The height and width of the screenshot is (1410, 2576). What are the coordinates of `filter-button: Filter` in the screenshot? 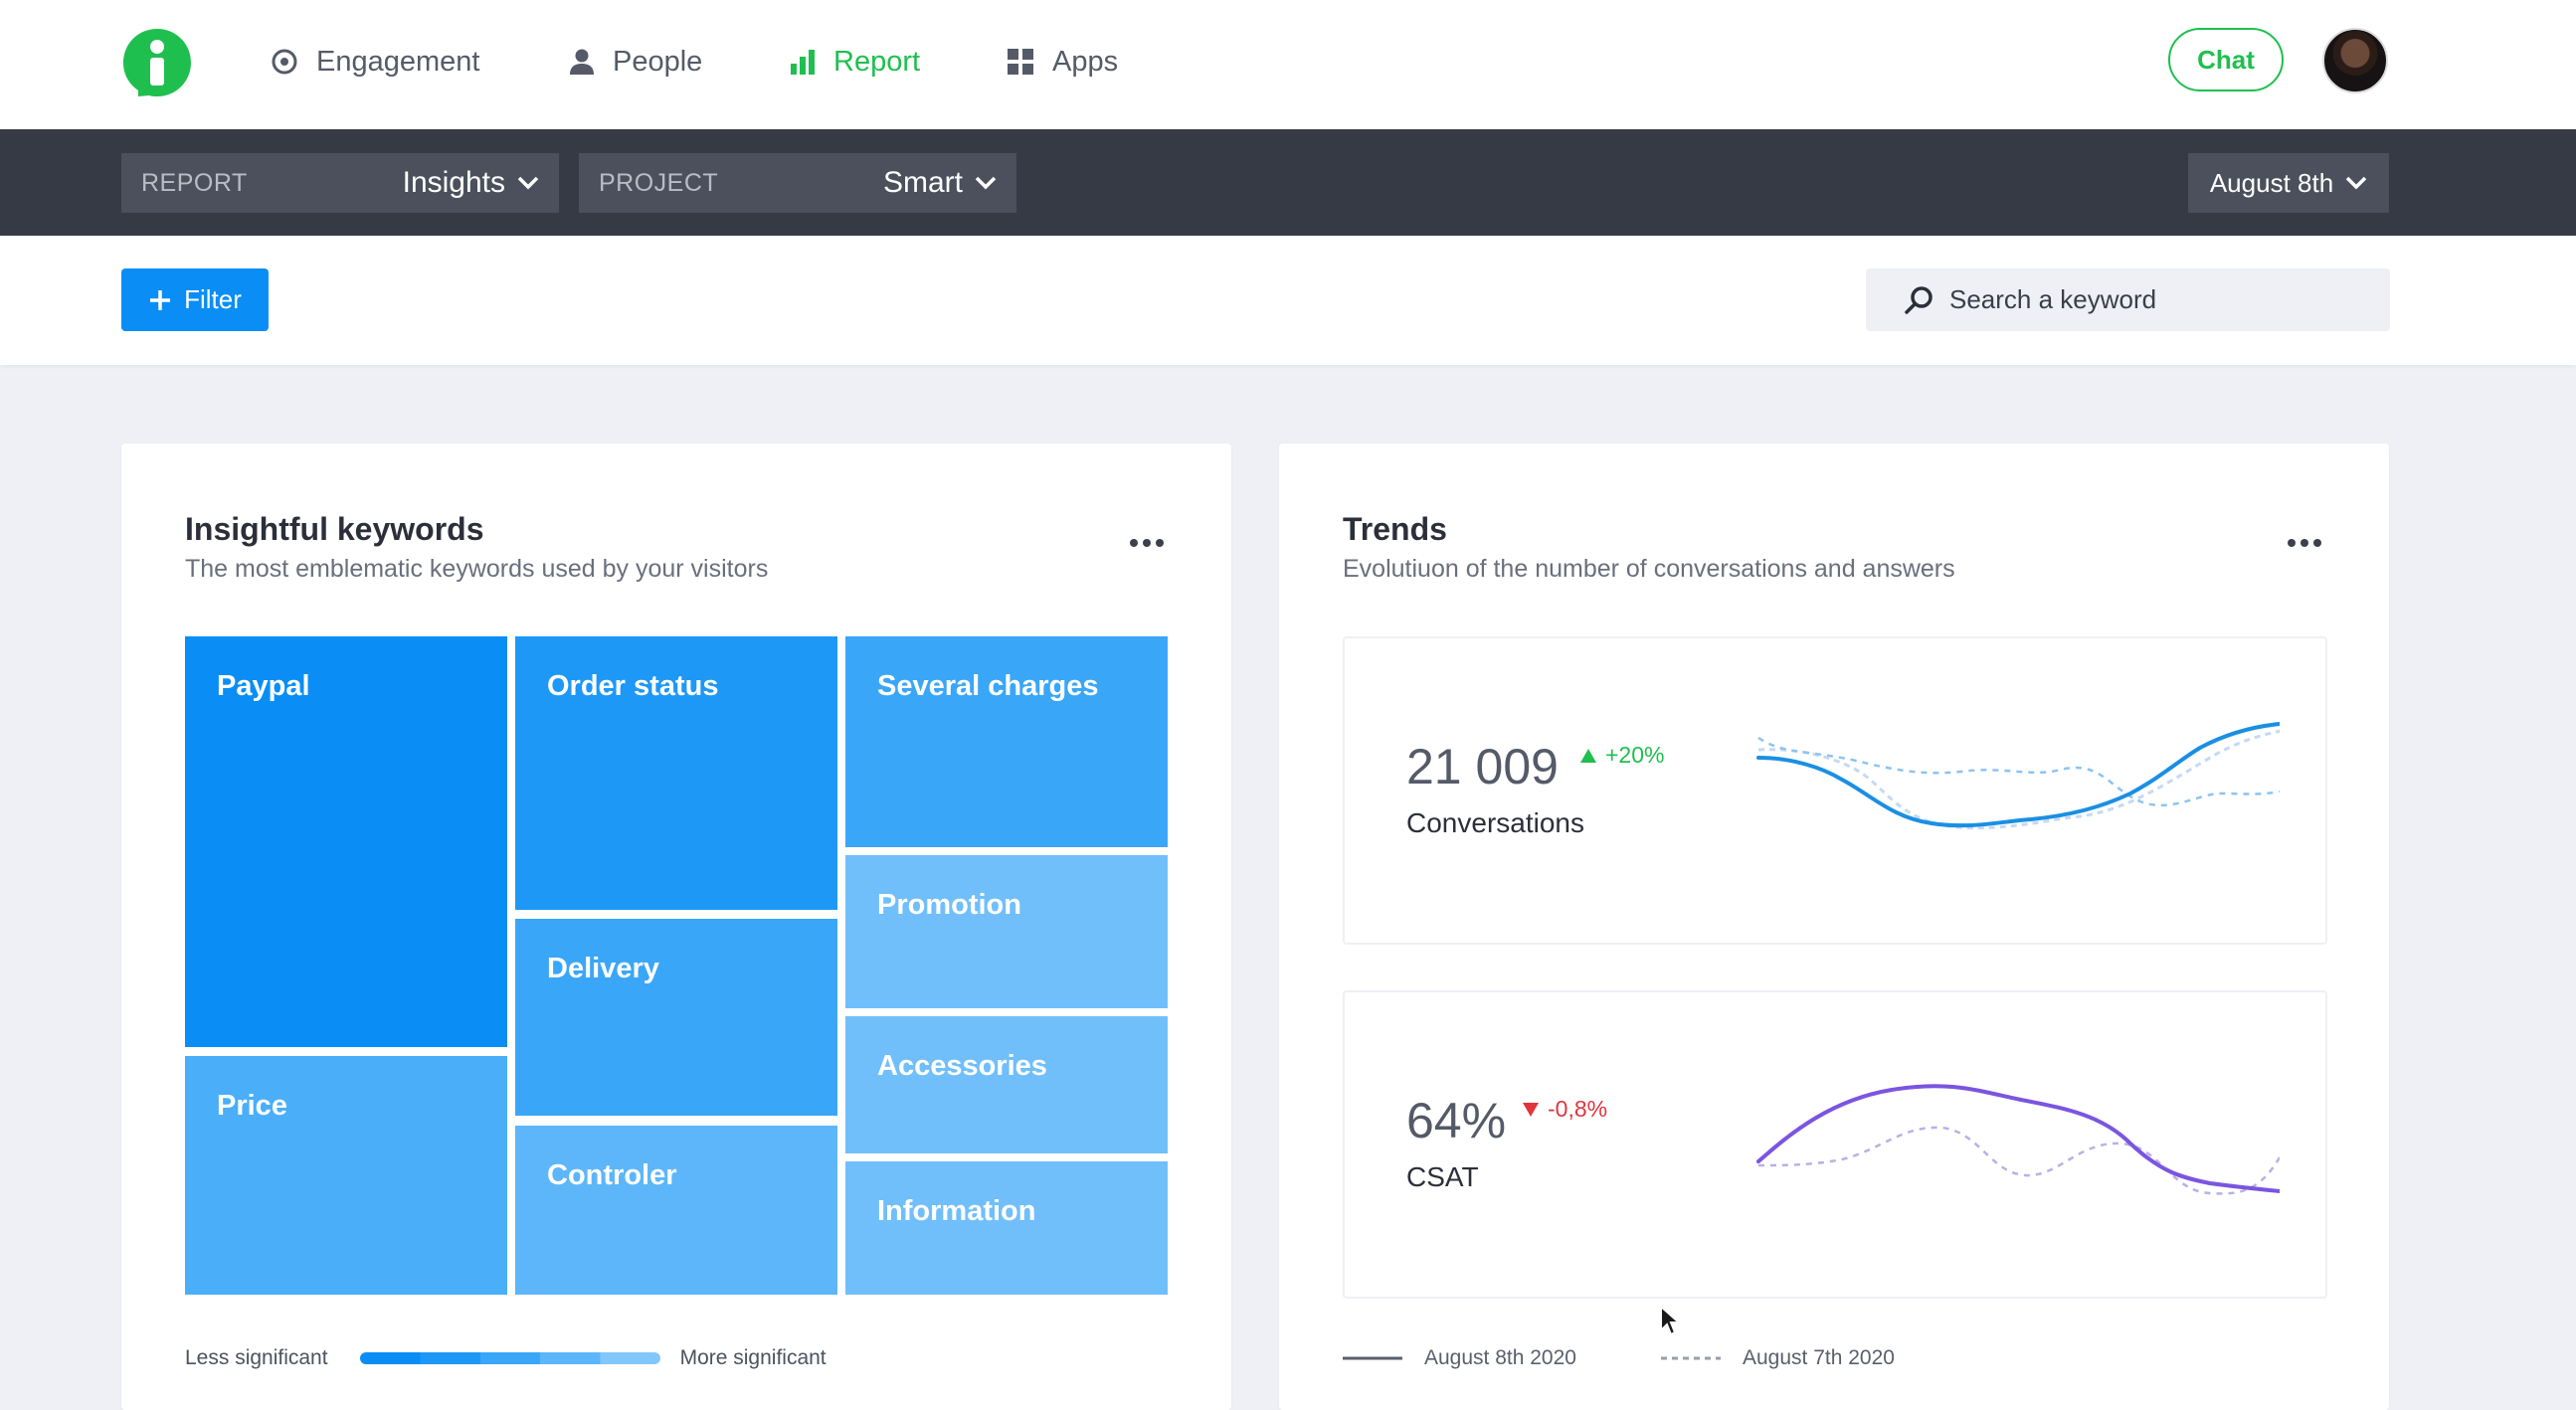 It's located at (195, 299).